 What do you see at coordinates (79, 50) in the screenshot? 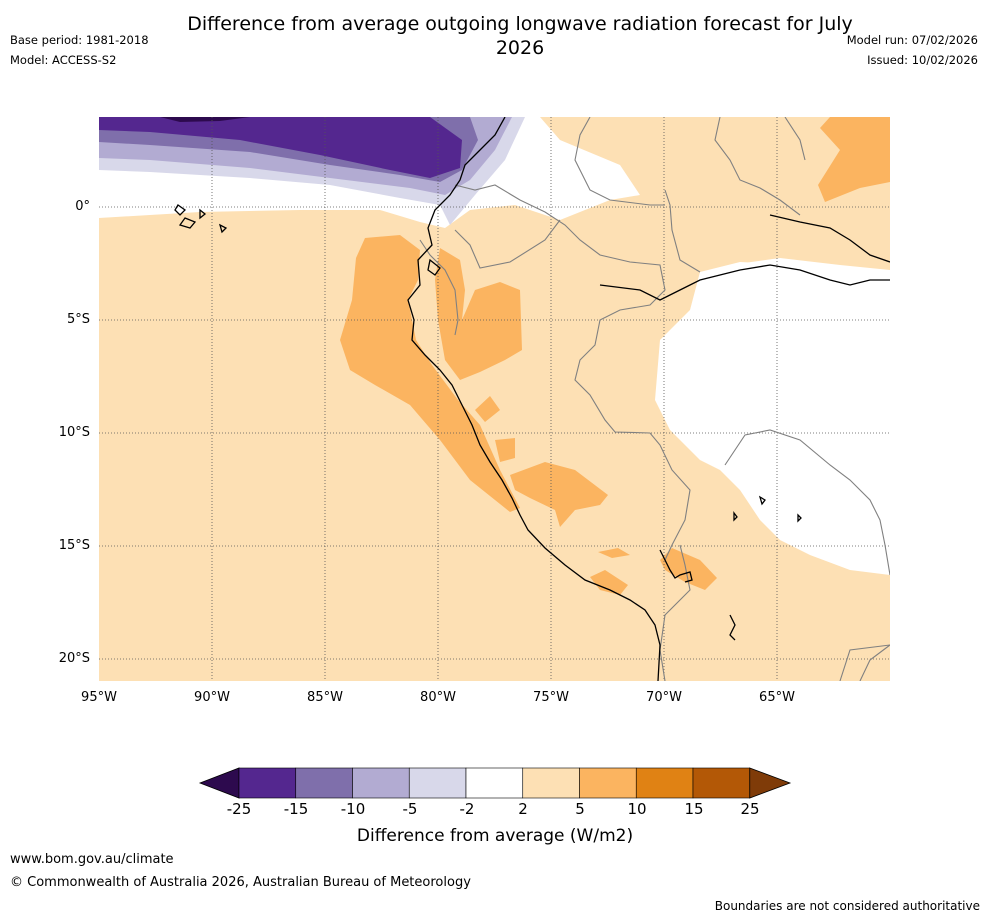
I see `meta-left: Base period: 1981-2018 Model: ACCESS-S2` at bounding box center [79, 50].